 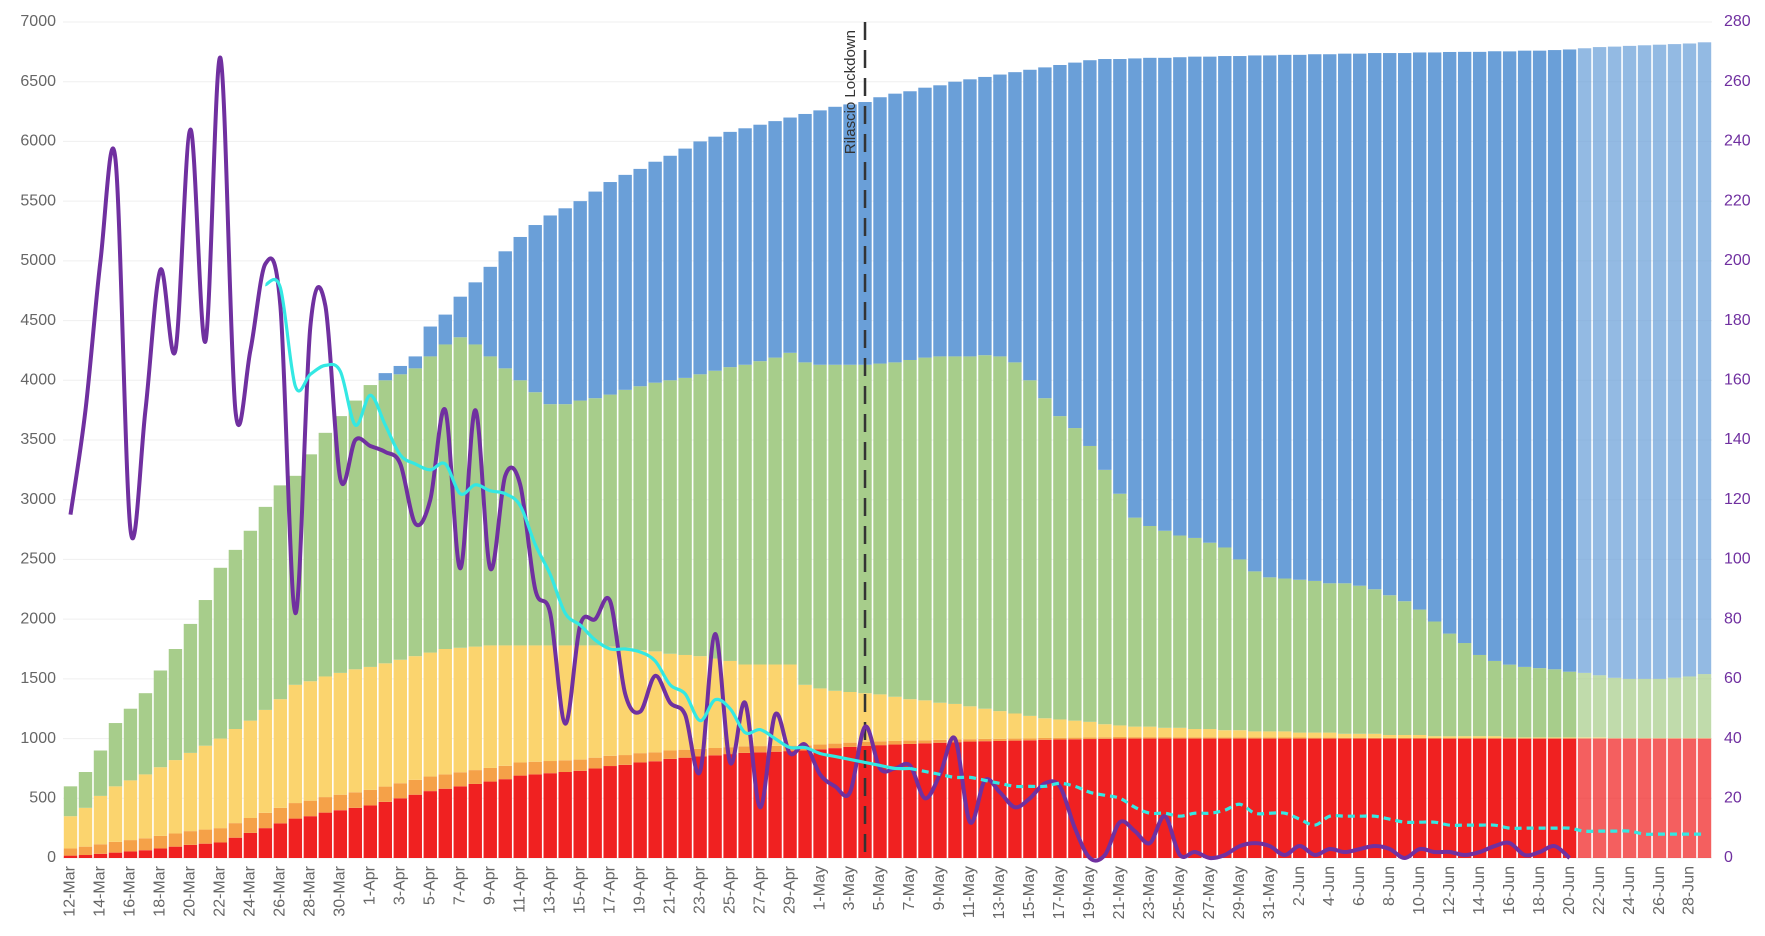 What do you see at coordinates (1737, 81) in the screenshot?
I see `y2-tick-label: 260` at bounding box center [1737, 81].